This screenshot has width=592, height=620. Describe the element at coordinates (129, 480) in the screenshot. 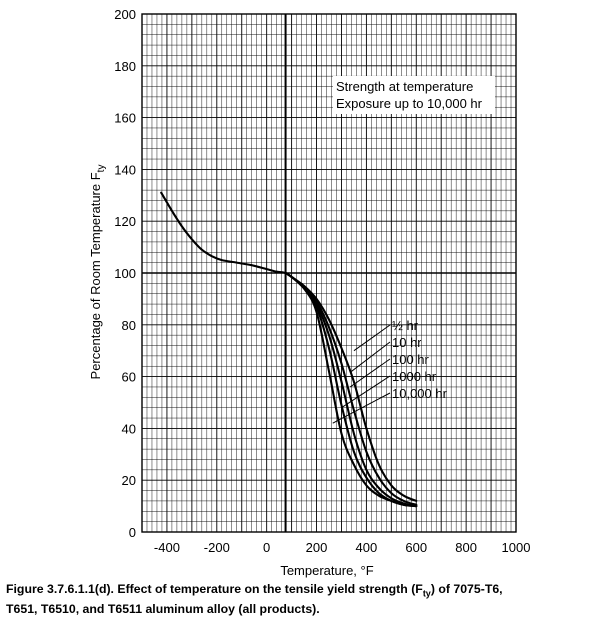

I see `y-tick-label: 20` at that location.